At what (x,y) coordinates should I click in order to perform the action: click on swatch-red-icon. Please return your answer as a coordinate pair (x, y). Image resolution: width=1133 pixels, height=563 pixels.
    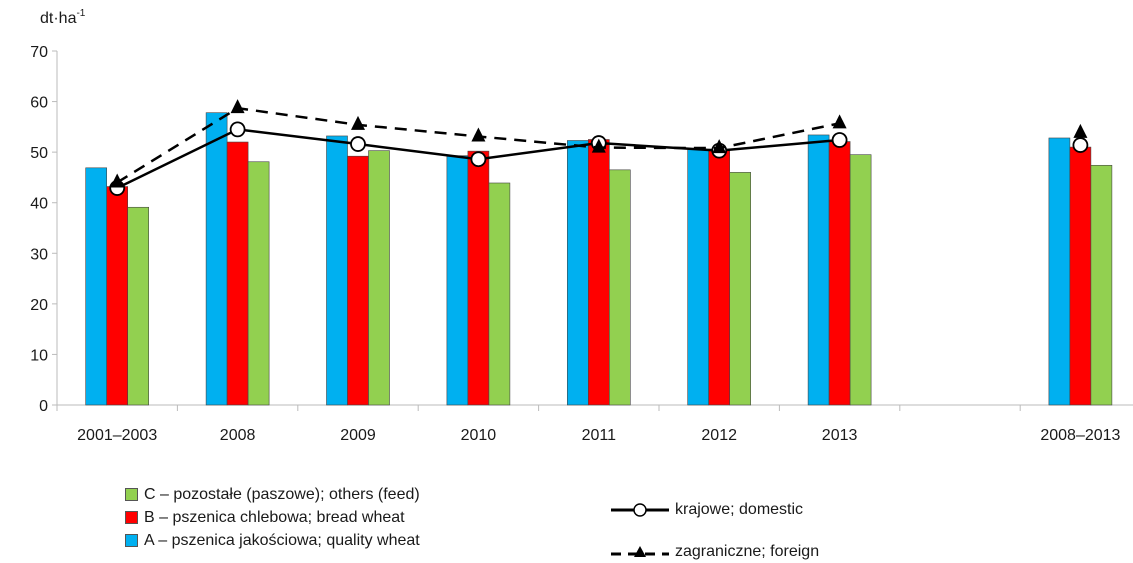
    Looking at the image, I should click on (131, 517).